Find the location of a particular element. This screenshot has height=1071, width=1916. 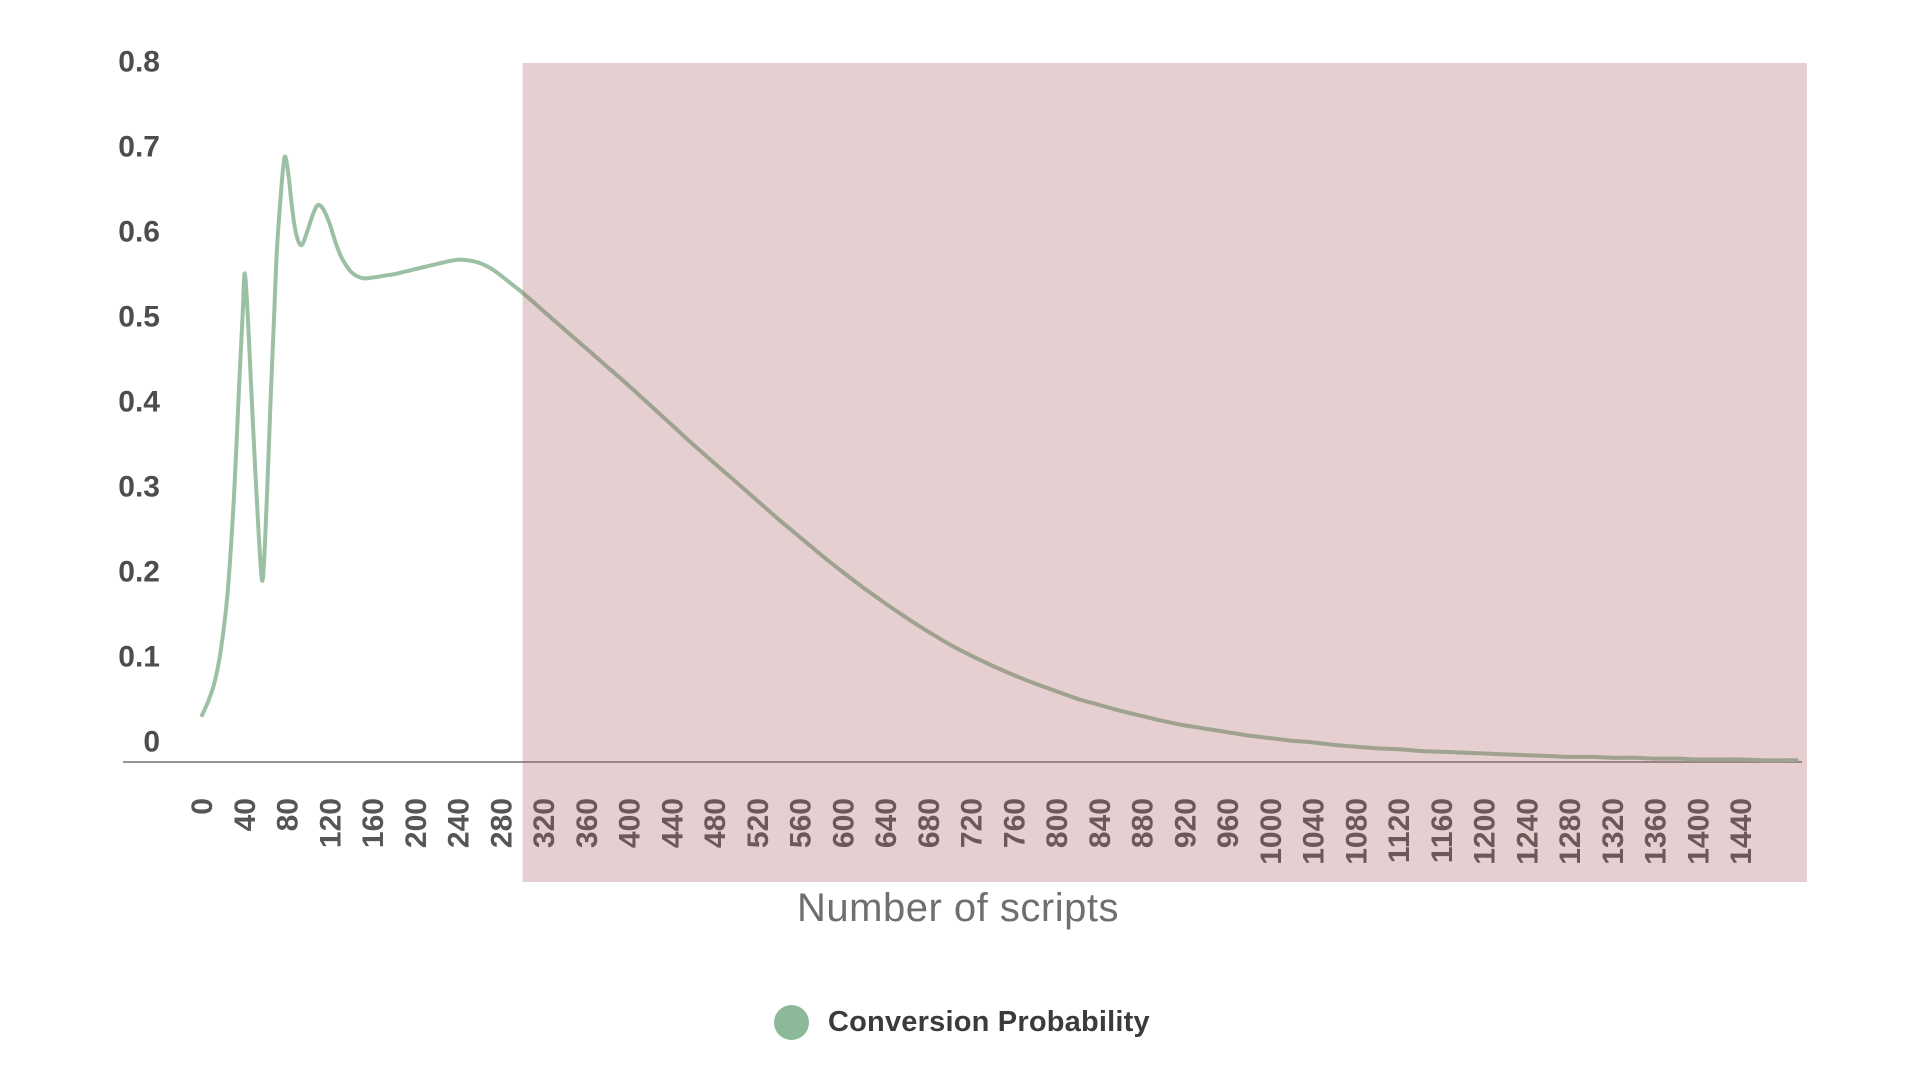

x-tick-label: 920 is located at coordinates (1185, 823).